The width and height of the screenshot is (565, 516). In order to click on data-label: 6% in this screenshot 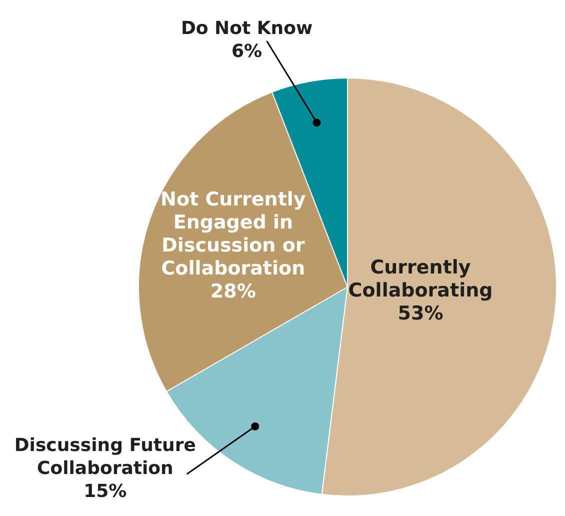, I will do `click(246, 51)`.